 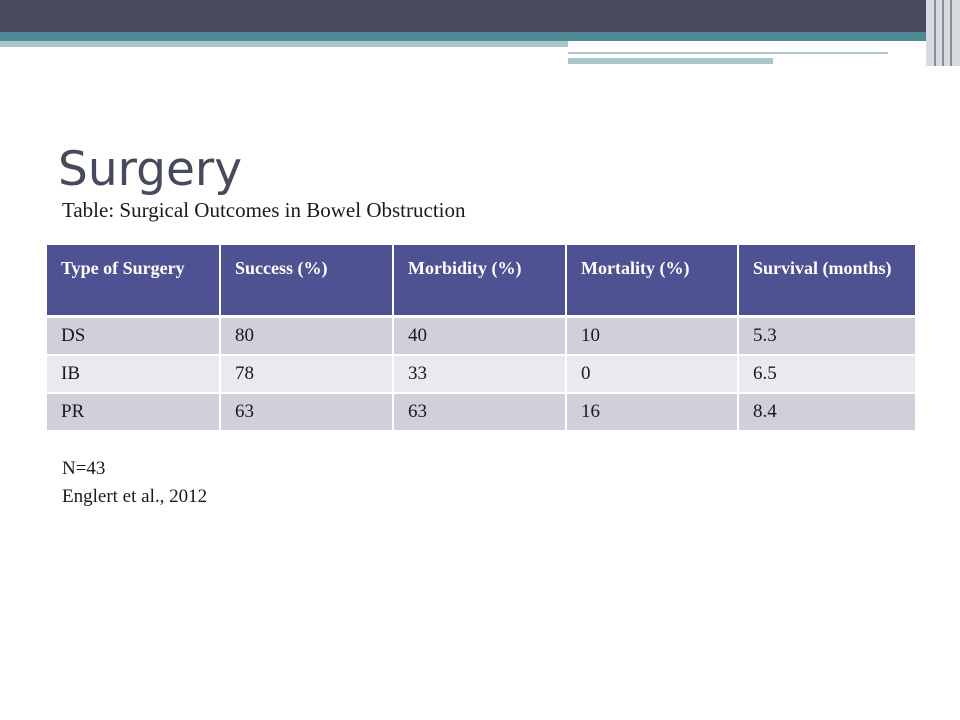 What do you see at coordinates (307, 336) in the screenshot?
I see `cell-success: 80` at bounding box center [307, 336].